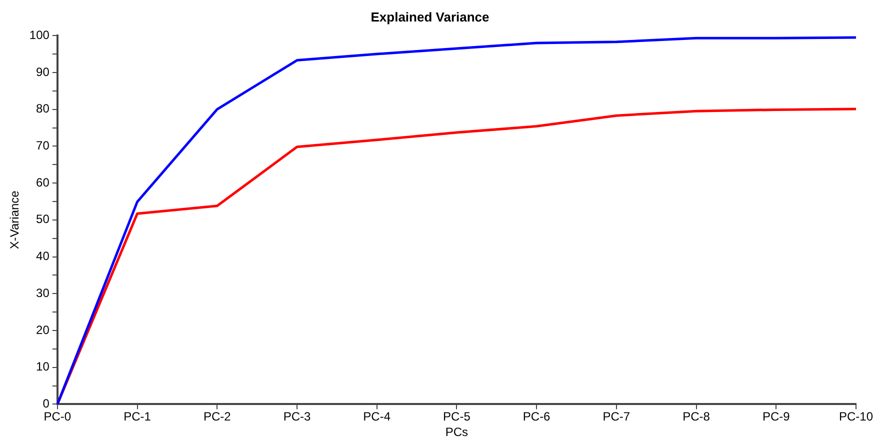 This screenshot has width=874, height=442. What do you see at coordinates (39, 35) in the screenshot?
I see `y-tick-label: 100` at bounding box center [39, 35].